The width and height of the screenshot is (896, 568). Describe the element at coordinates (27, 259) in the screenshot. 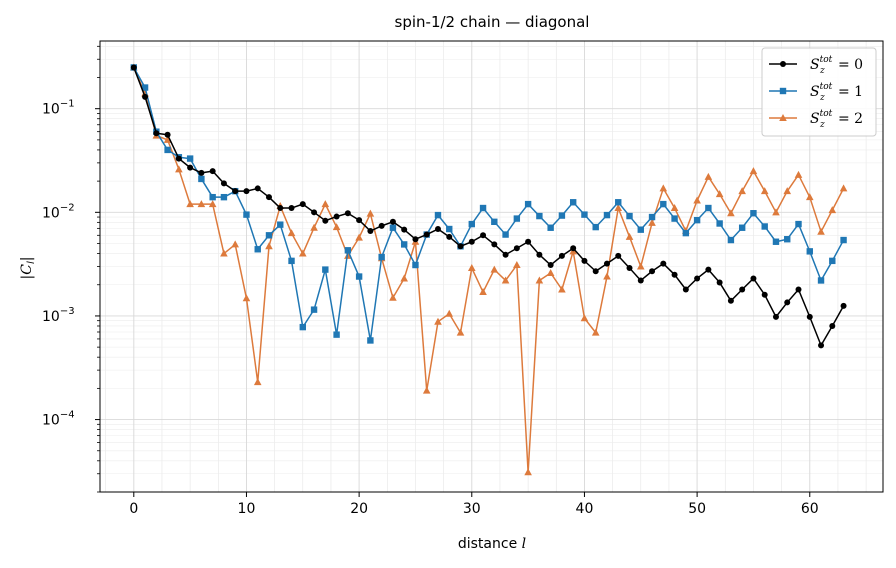

I see `y-axis-label-end: |` at that location.